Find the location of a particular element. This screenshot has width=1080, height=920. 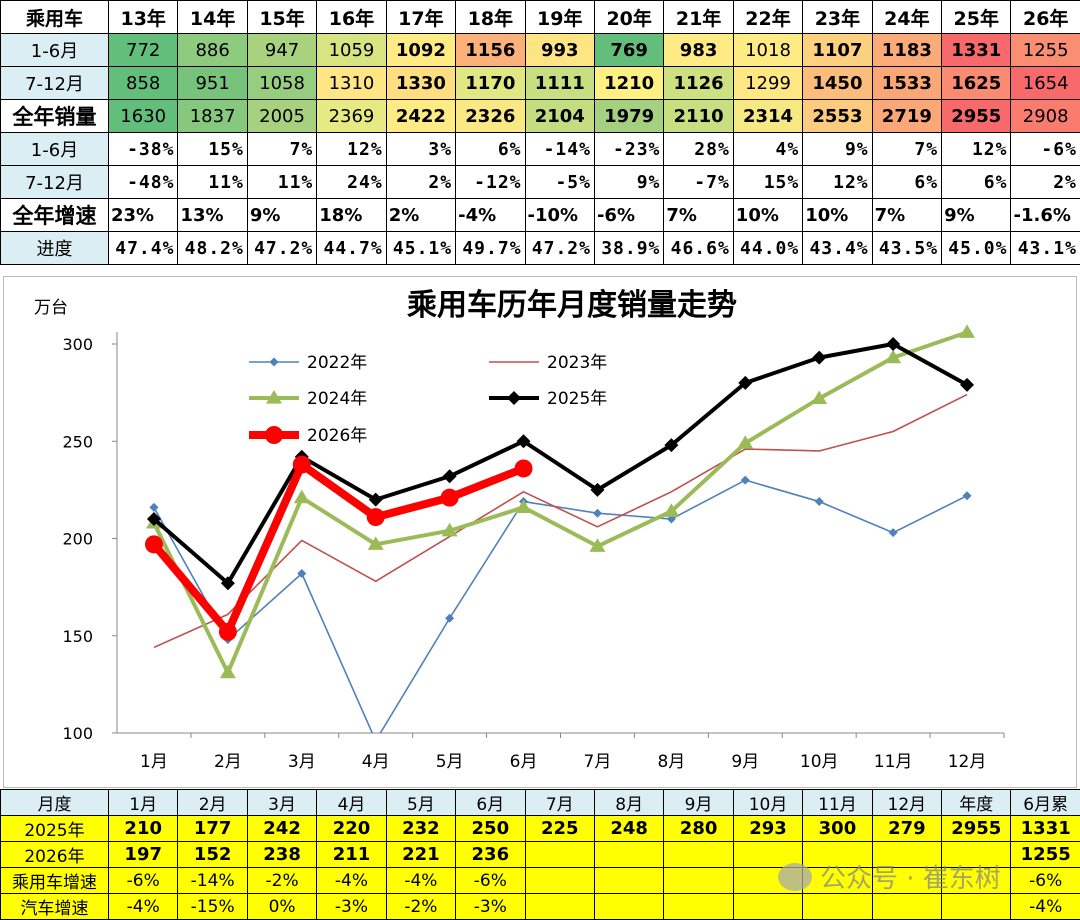

summary-cell: 44.7% is located at coordinates (351, 248).